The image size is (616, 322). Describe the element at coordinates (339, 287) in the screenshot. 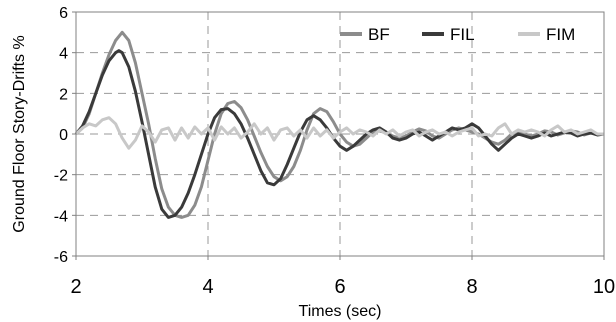

I see `x-tick-label: 6` at that location.